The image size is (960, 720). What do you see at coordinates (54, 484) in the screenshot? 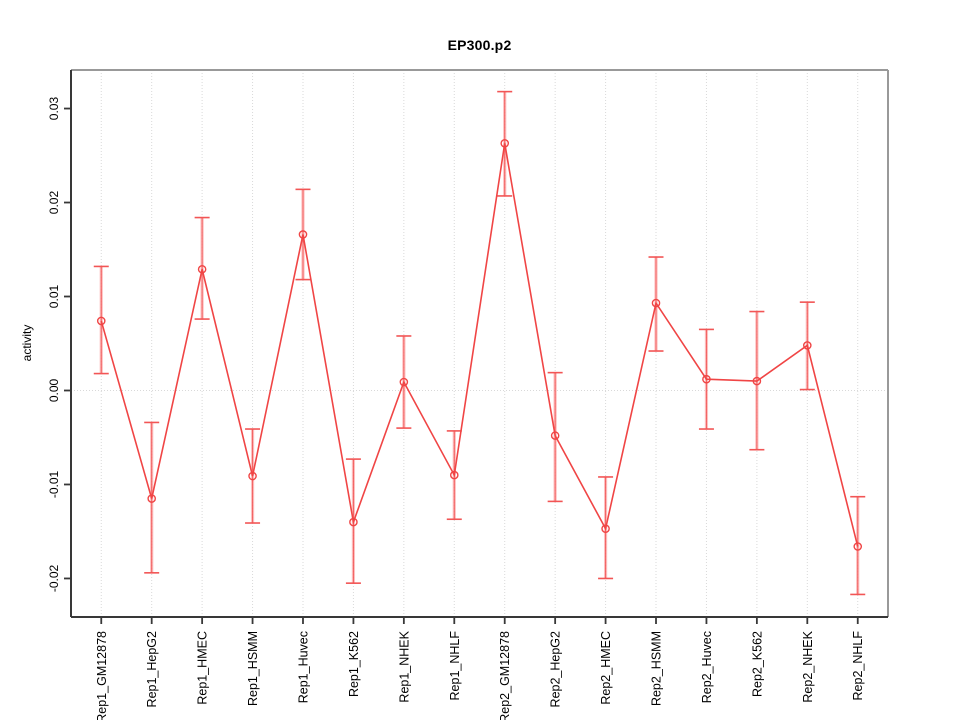
I see `y-tick-label: -0.01` at bounding box center [54, 484].